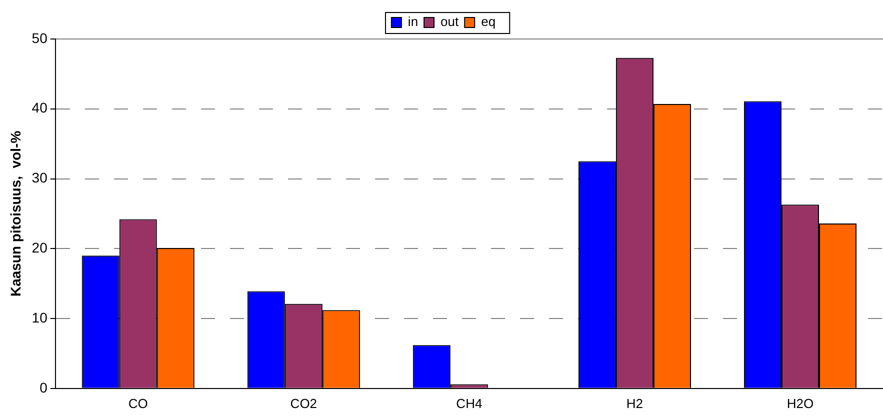 Image resolution: width=883 pixels, height=419 pixels. I want to click on y-tick-label: 40, so click(40, 108).